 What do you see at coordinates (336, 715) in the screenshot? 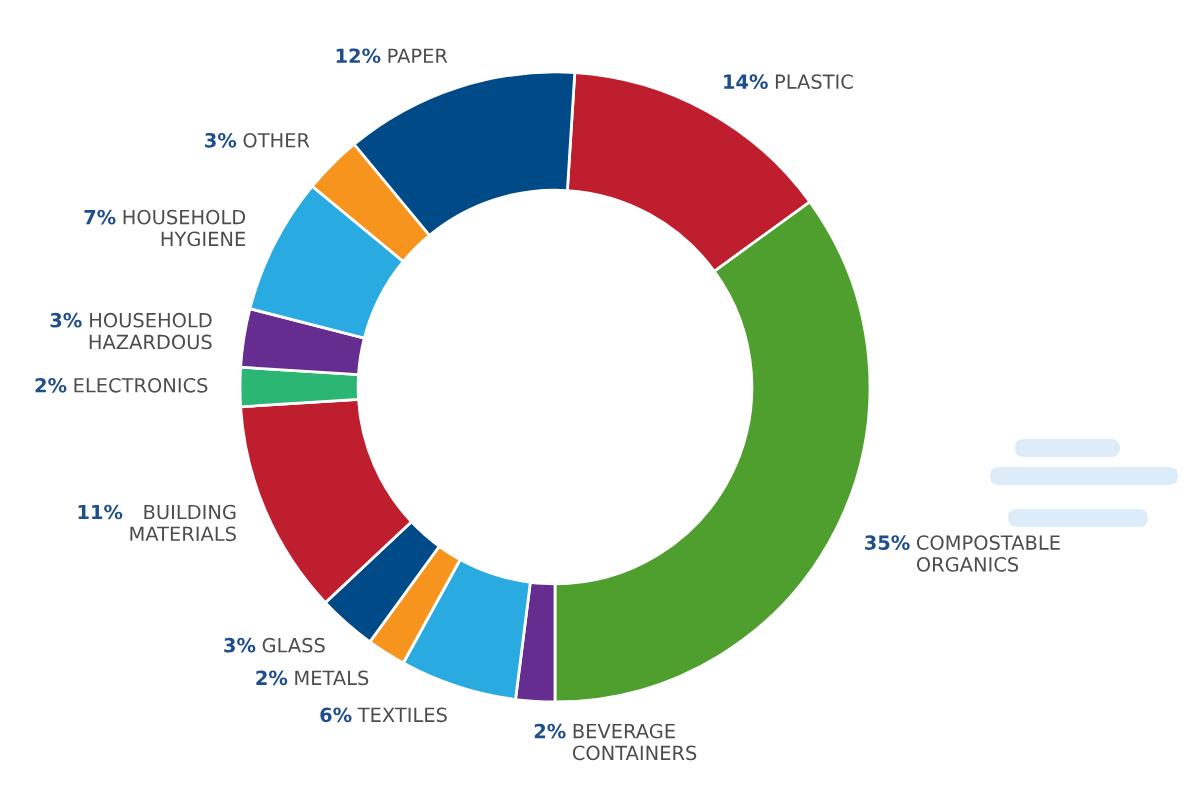
I see `data-label: 6%` at bounding box center [336, 715].